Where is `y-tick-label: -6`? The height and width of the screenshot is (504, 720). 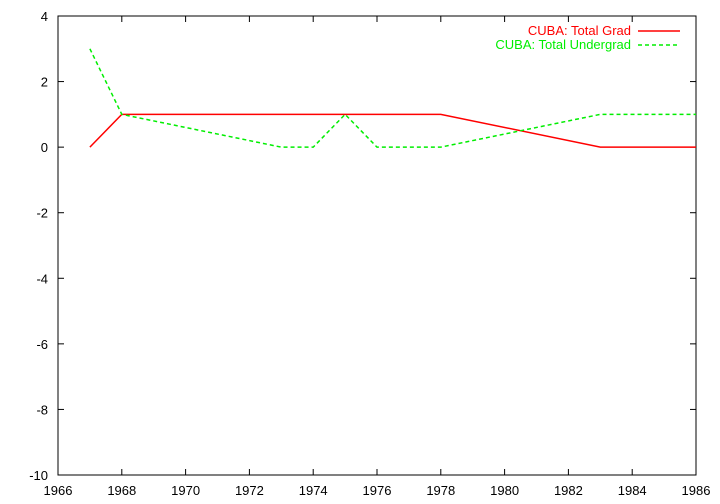
y-tick-label: -6 is located at coordinates (42, 344).